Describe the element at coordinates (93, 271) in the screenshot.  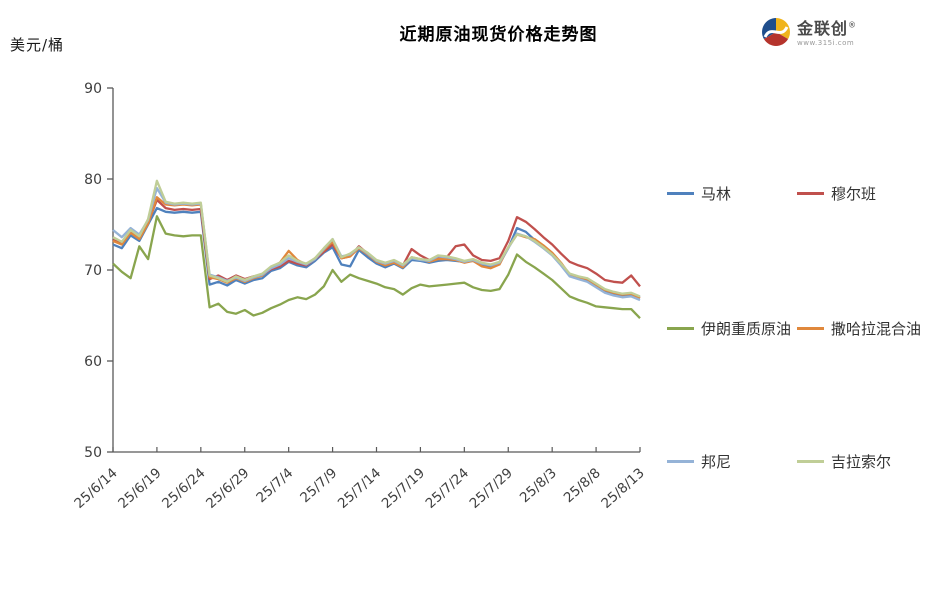
I see `y-tick-label: 70` at that location.